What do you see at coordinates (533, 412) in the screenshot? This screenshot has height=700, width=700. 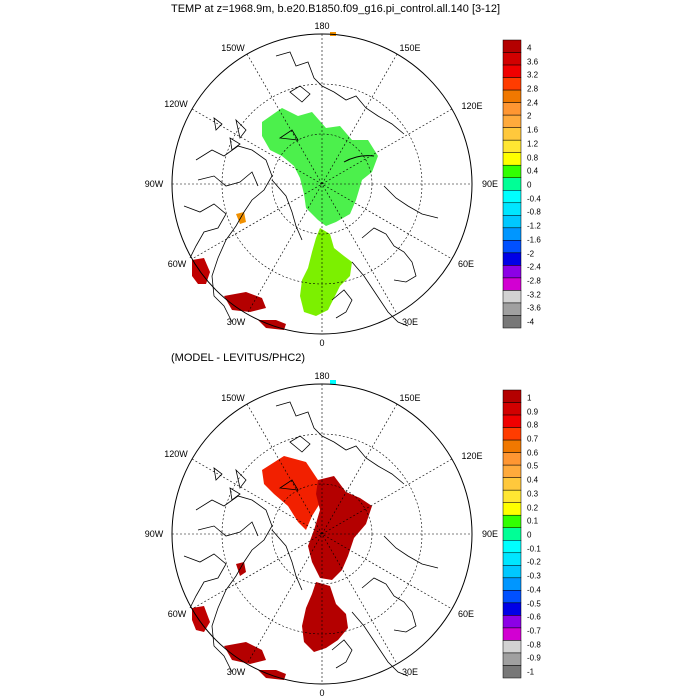 I see `colorbar-tick-label: 0.9` at bounding box center [533, 412].